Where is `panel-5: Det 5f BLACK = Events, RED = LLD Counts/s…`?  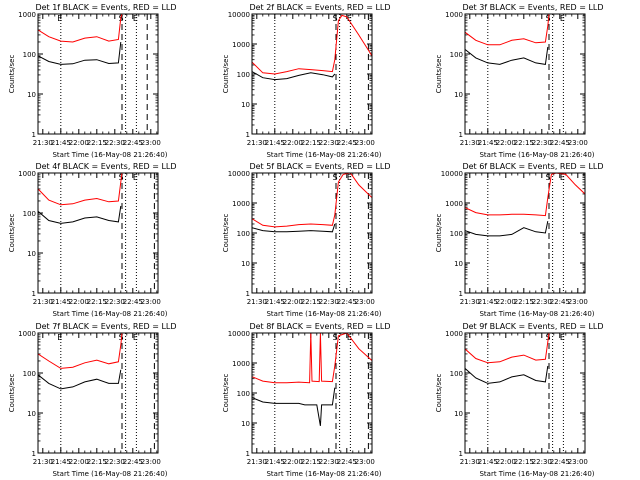
panel-5: Det 5f BLACK = Events, RED = LLD Counts/s… is located at coordinates (306, 240).